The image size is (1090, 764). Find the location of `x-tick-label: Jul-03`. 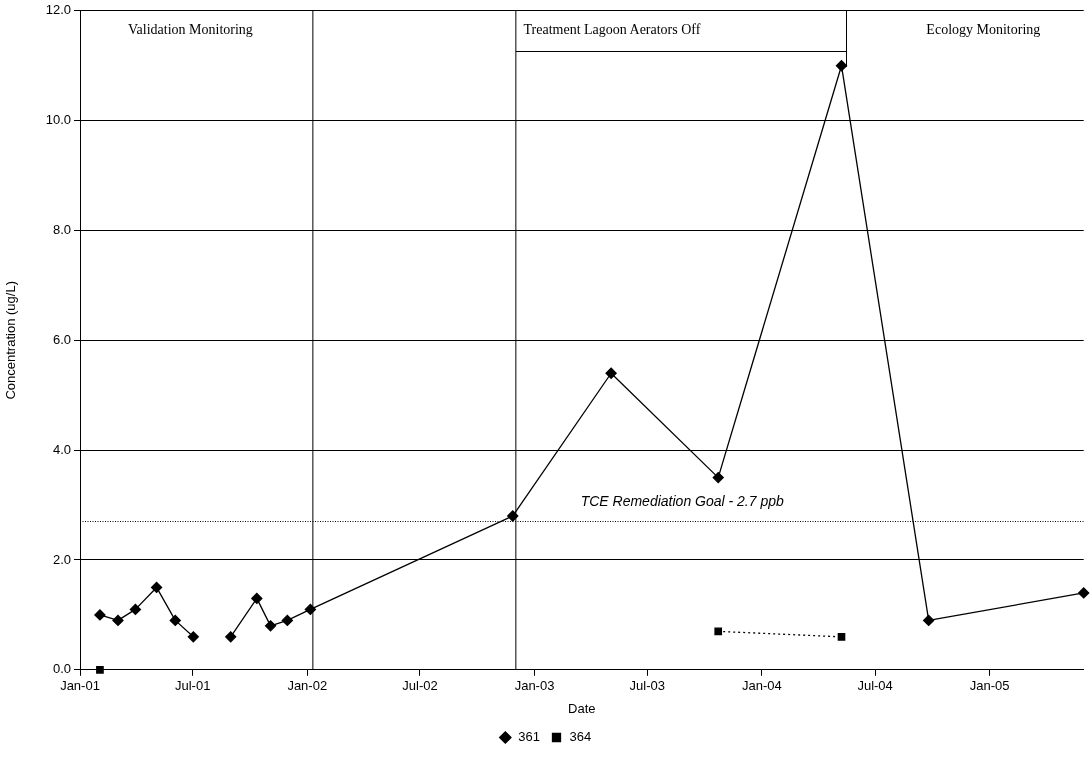

x-tick-label: Jul-03 is located at coordinates (647, 686).